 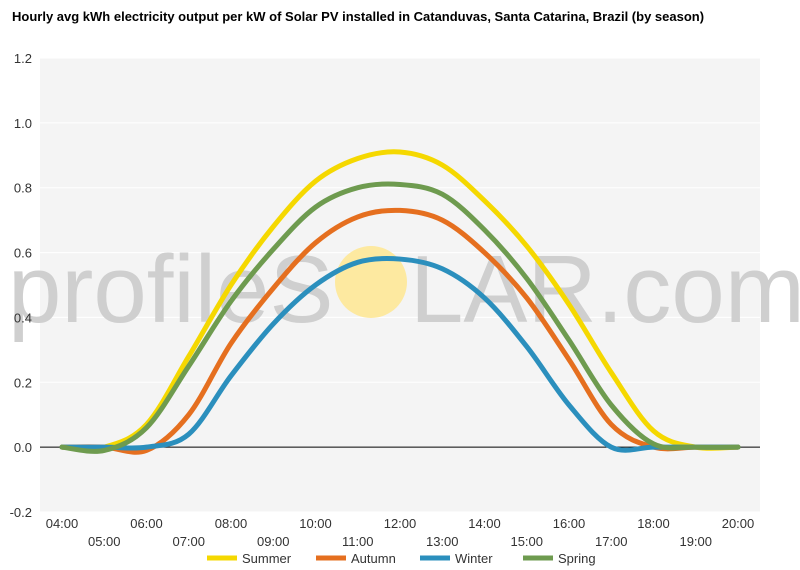 I want to click on x-tick-label: 19:00, so click(x=695, y=541).